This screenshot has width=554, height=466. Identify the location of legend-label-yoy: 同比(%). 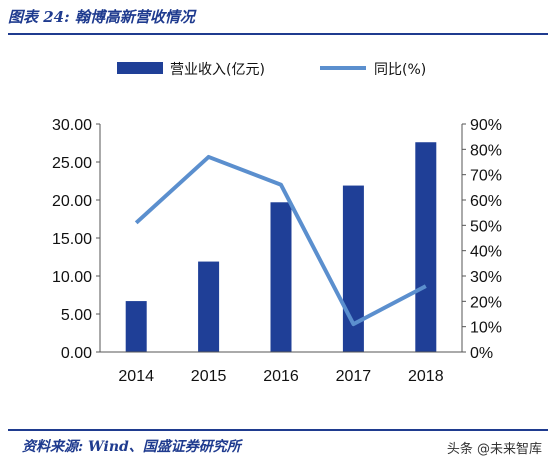
(400, 70).